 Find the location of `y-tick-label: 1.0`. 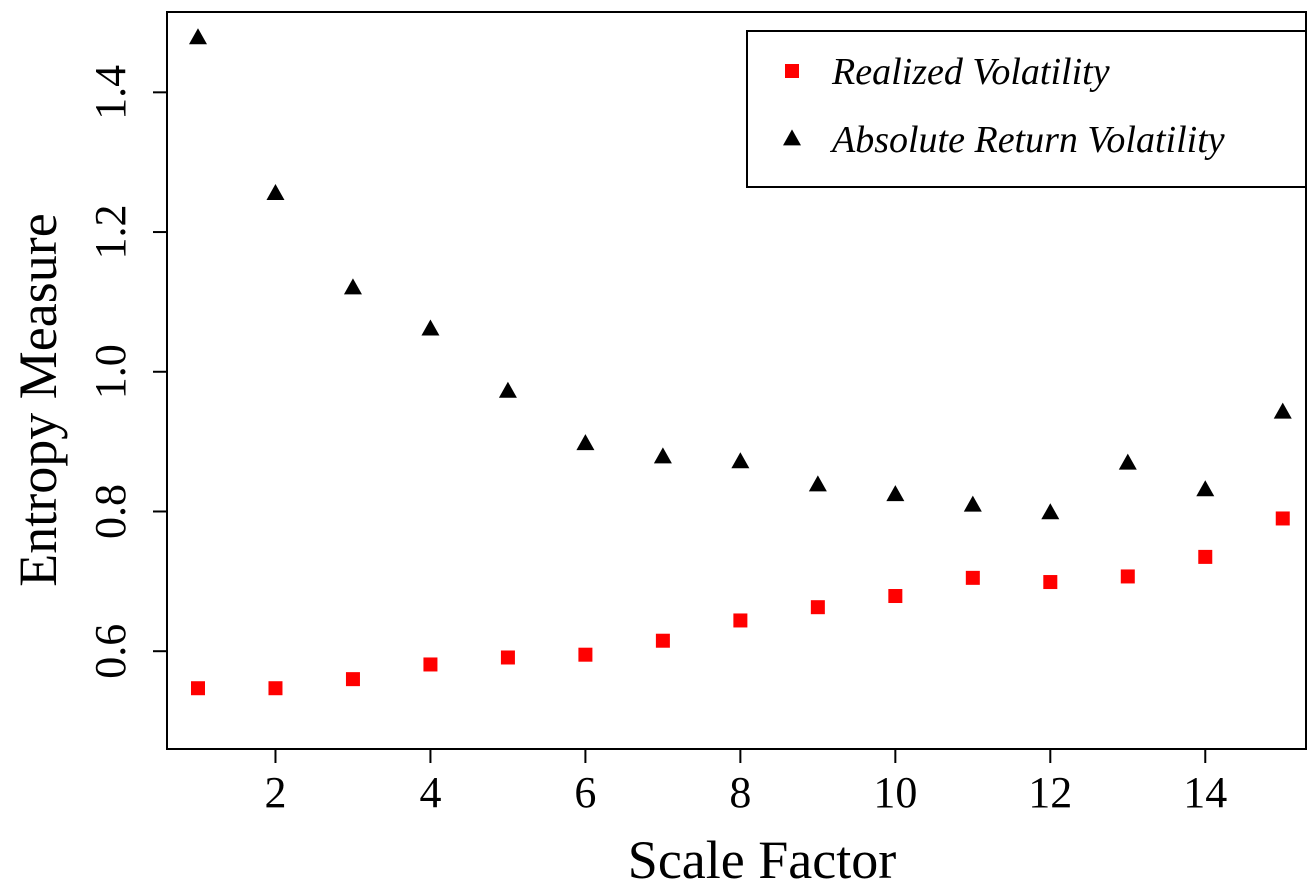

y-tick-label: 1.0 is located at coordinates (110, 371).